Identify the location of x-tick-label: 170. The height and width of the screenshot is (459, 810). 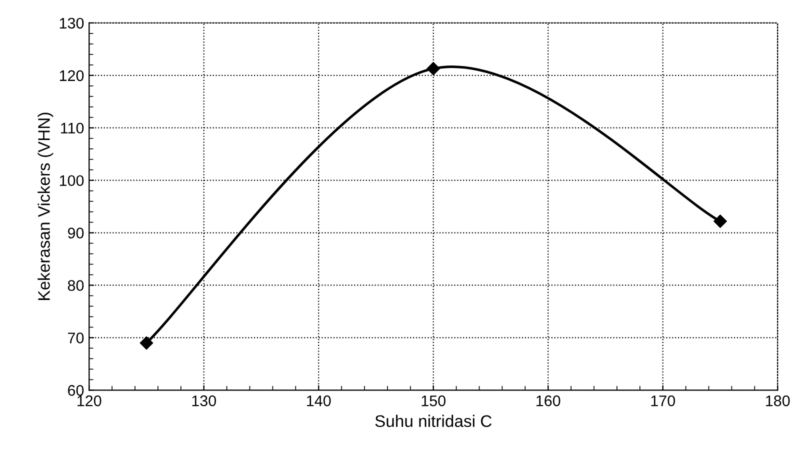
(663, 400).